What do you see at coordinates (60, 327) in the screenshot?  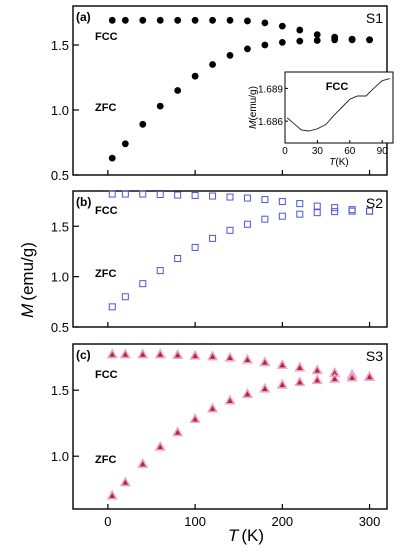 I see `y-tick-label: 0.5` at bounding box center [60, 327].